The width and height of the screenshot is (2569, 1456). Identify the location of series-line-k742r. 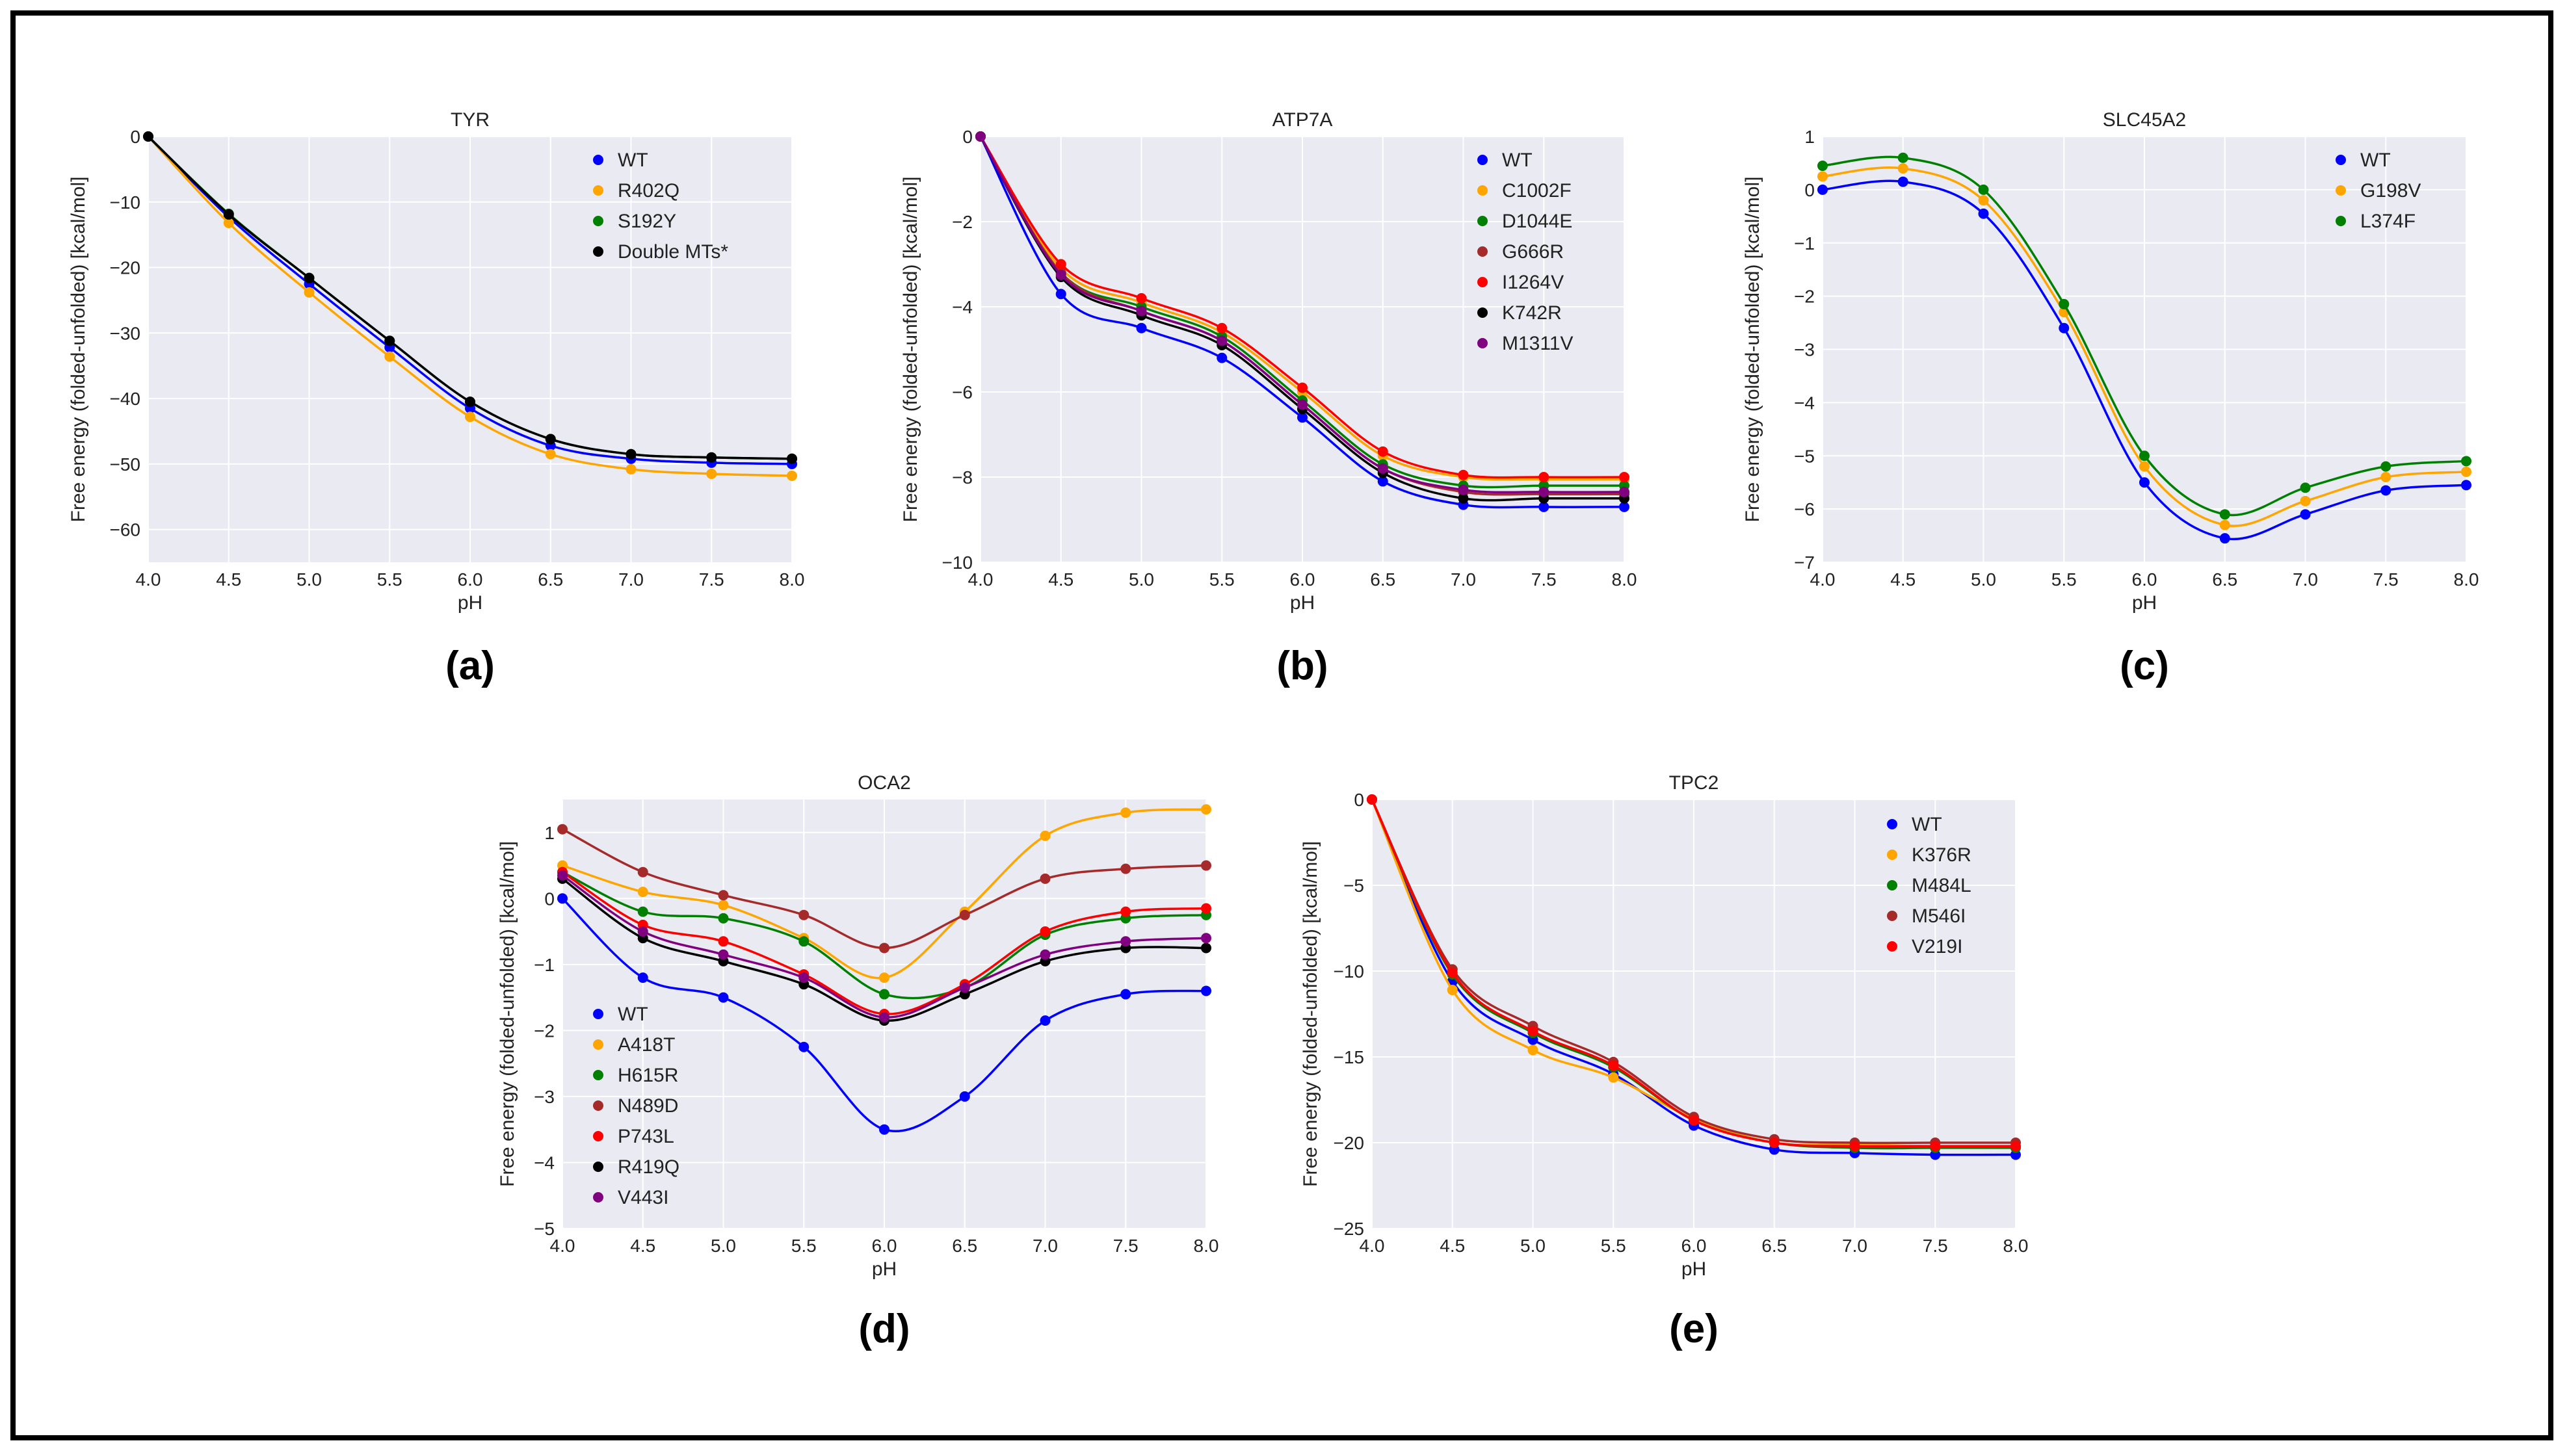
(1303, 319).